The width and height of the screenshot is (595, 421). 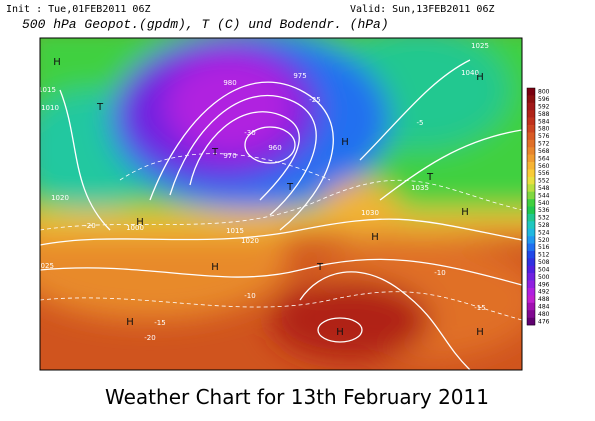 What do you see at coordinates (544, 144) in the screenshot?
I see `colorbar-label: 572` at bounding box center [544, 144].